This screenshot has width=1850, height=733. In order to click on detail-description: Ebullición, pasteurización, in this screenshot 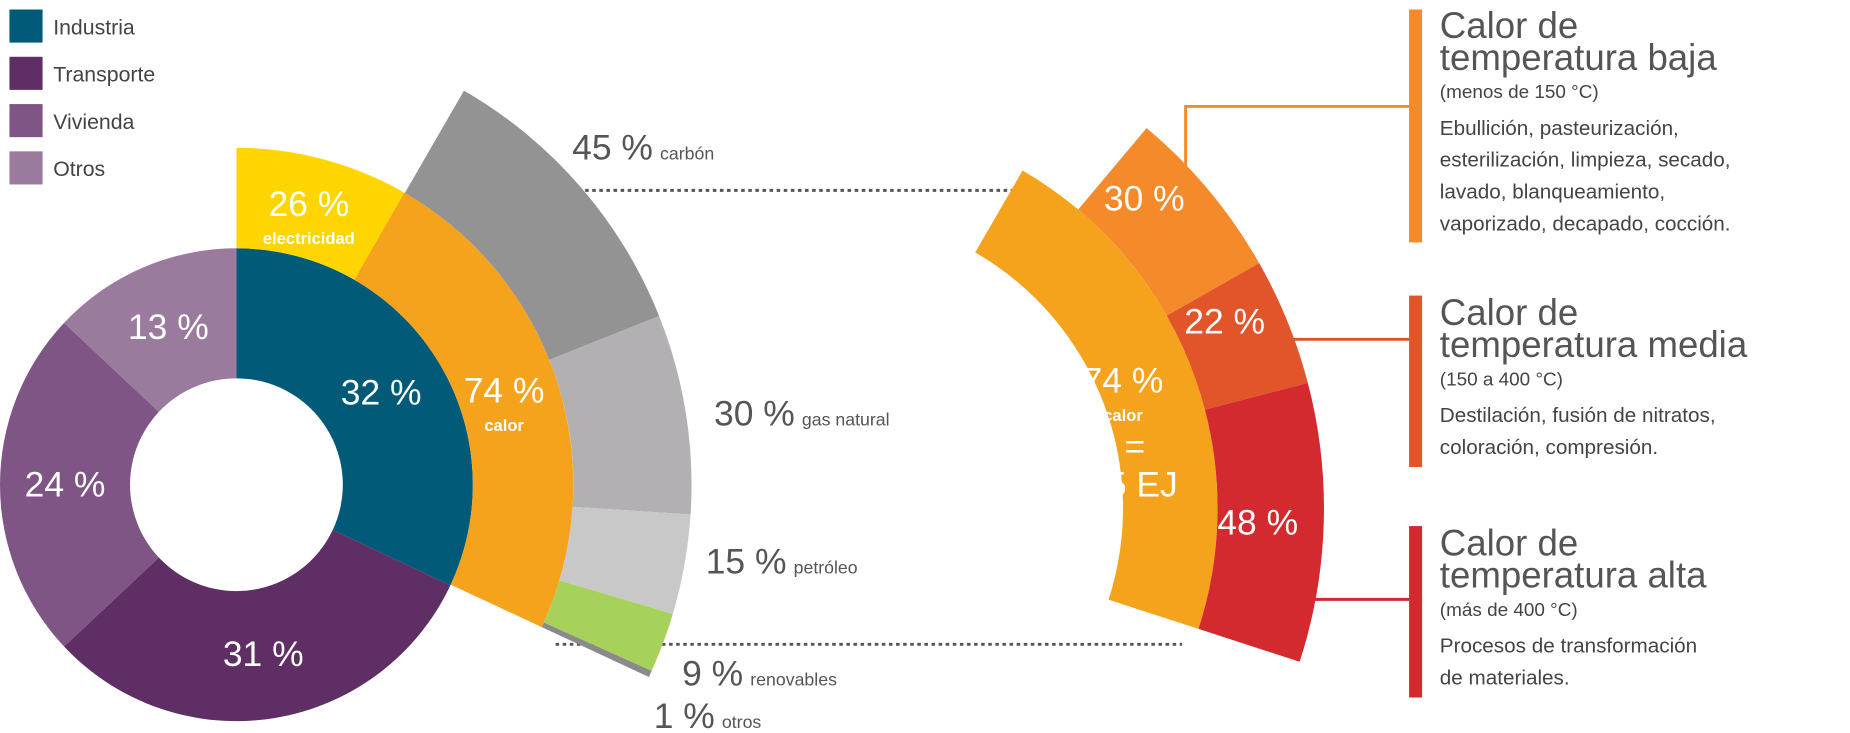, I will do `click(1559, 128)`.